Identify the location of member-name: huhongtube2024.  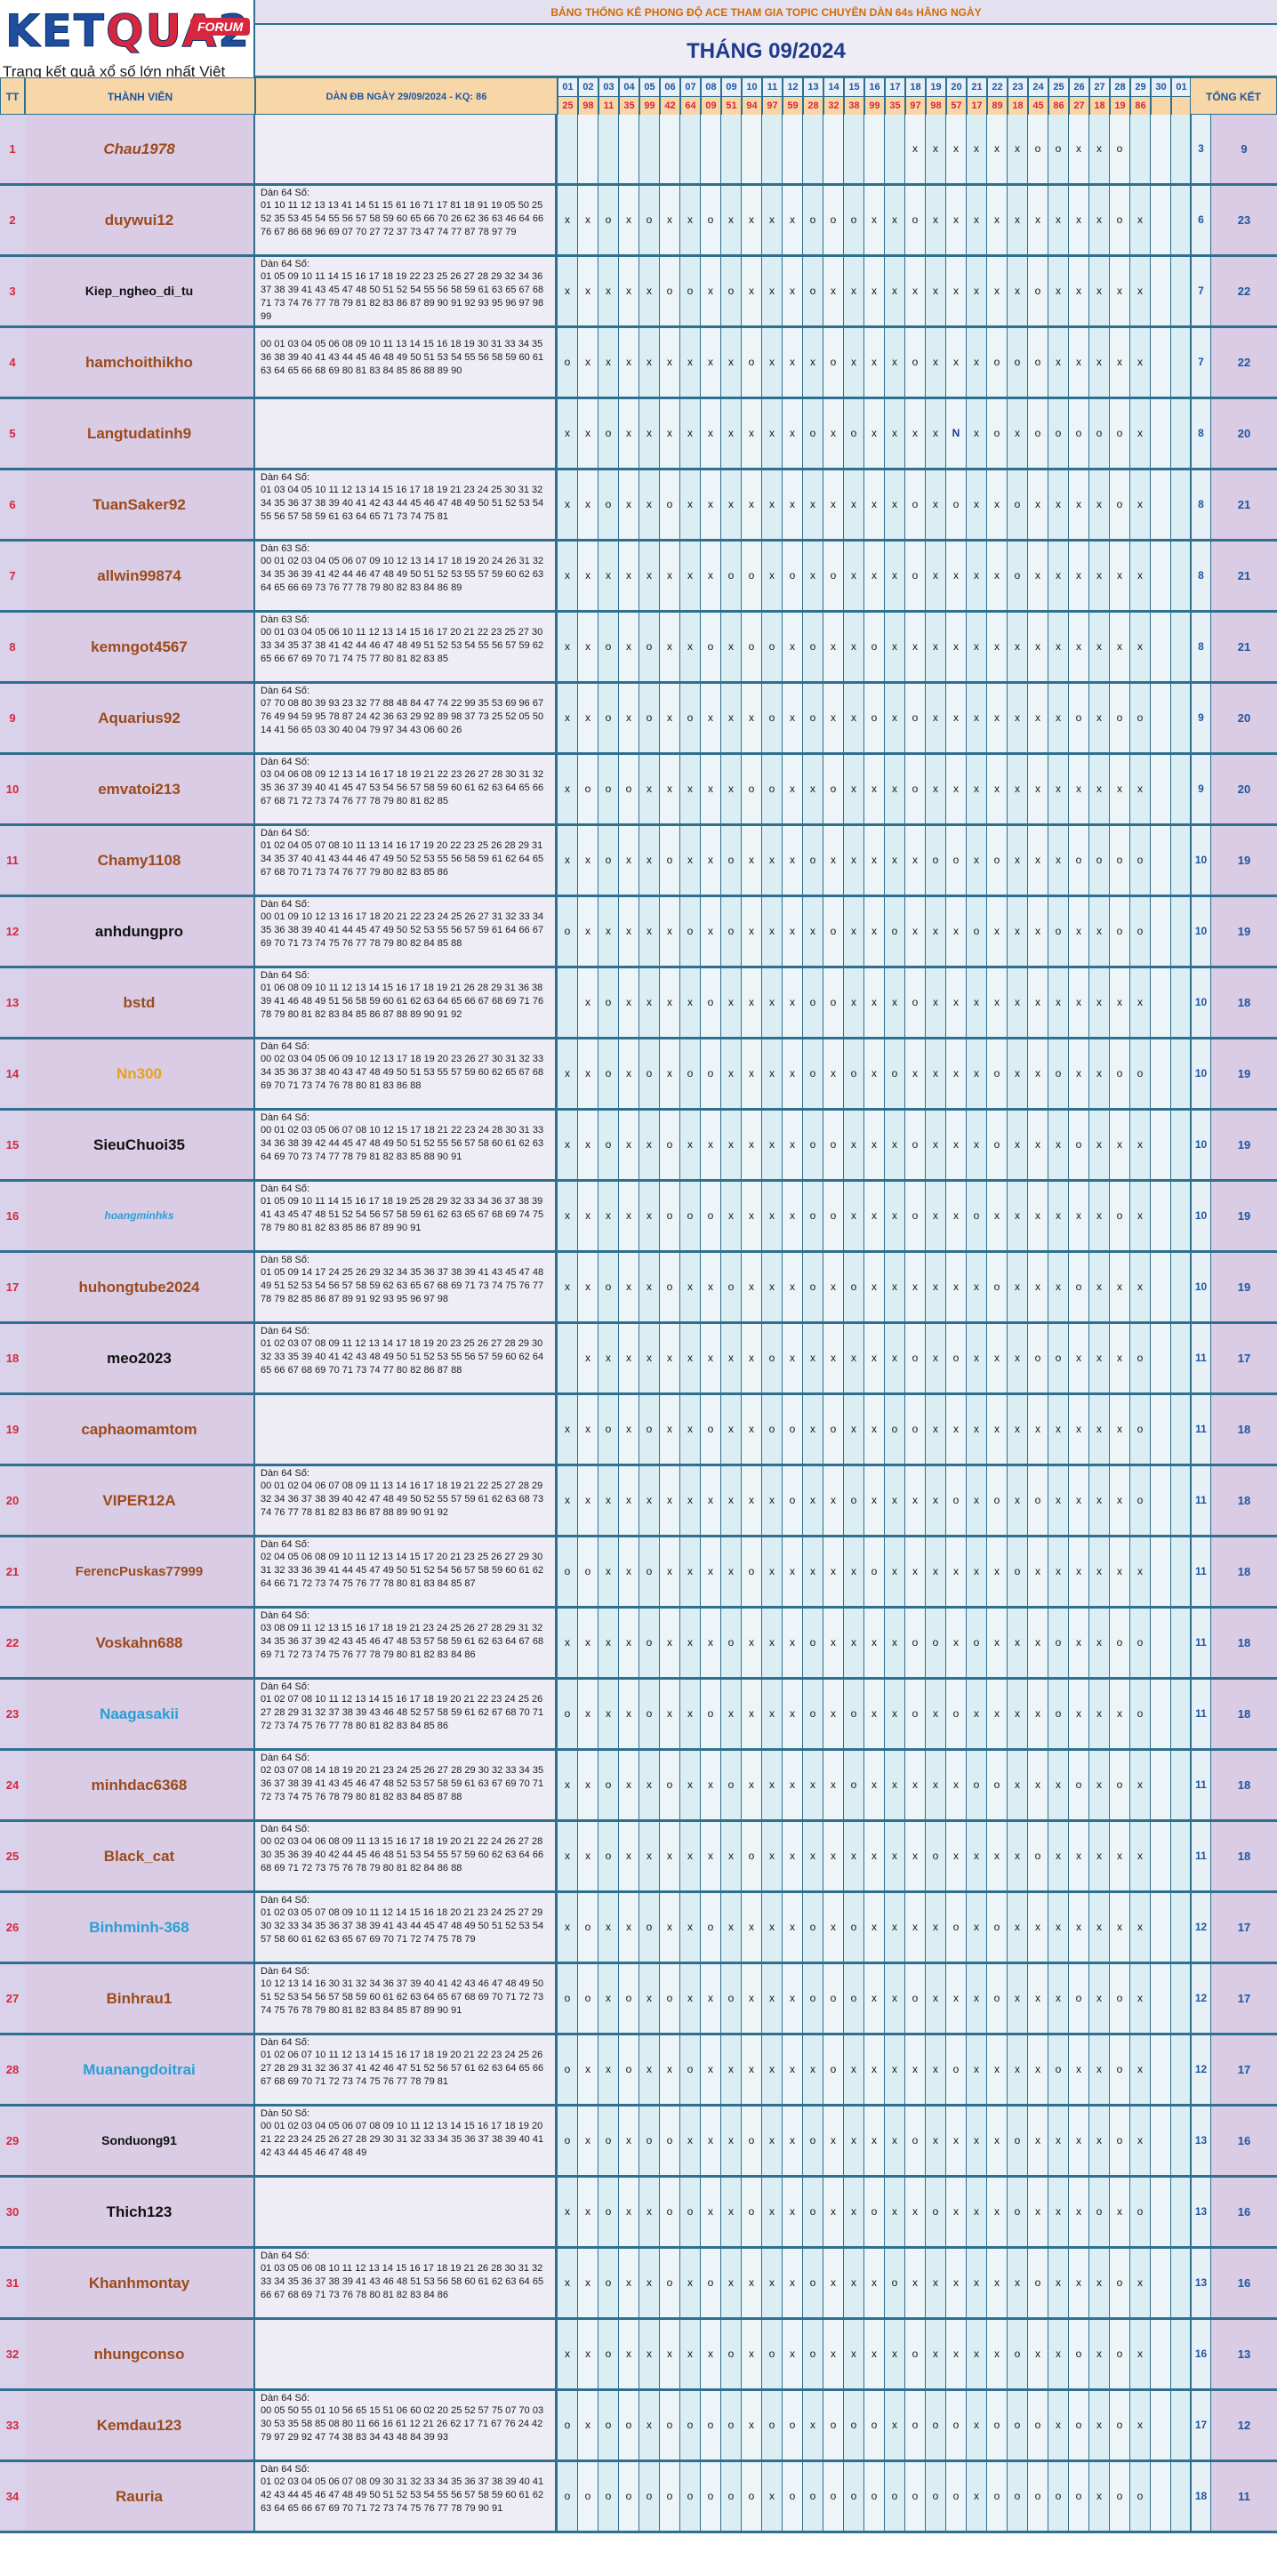
(140, 1287).